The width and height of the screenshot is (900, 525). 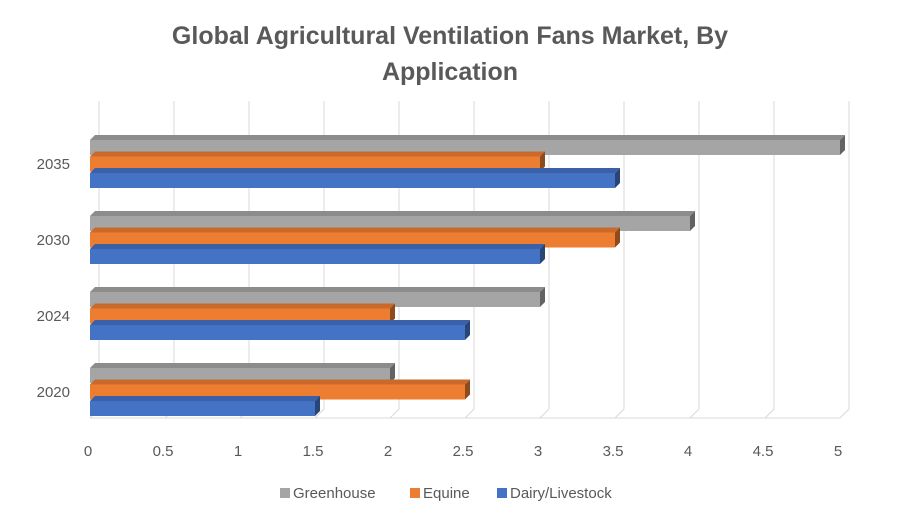 I want to click on x-tick-label: 1.5, so click(x=313, y=451).